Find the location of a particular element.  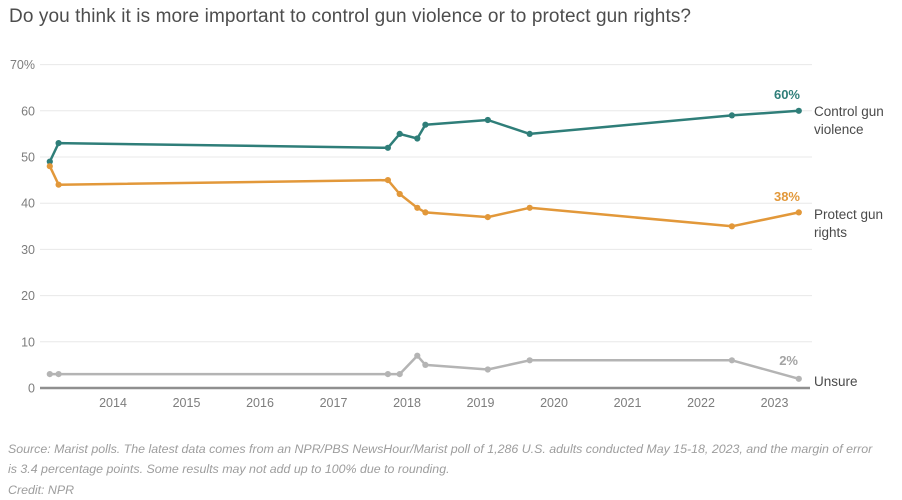

x-axis-tick-label: 2016 is located at coordinates (260, 403).